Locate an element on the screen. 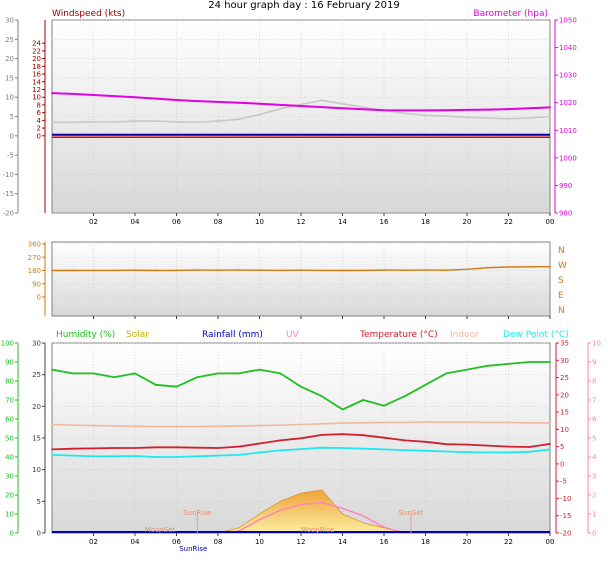 The image size is (608, 561). uv-series-point is located at coordinates (384, 527).